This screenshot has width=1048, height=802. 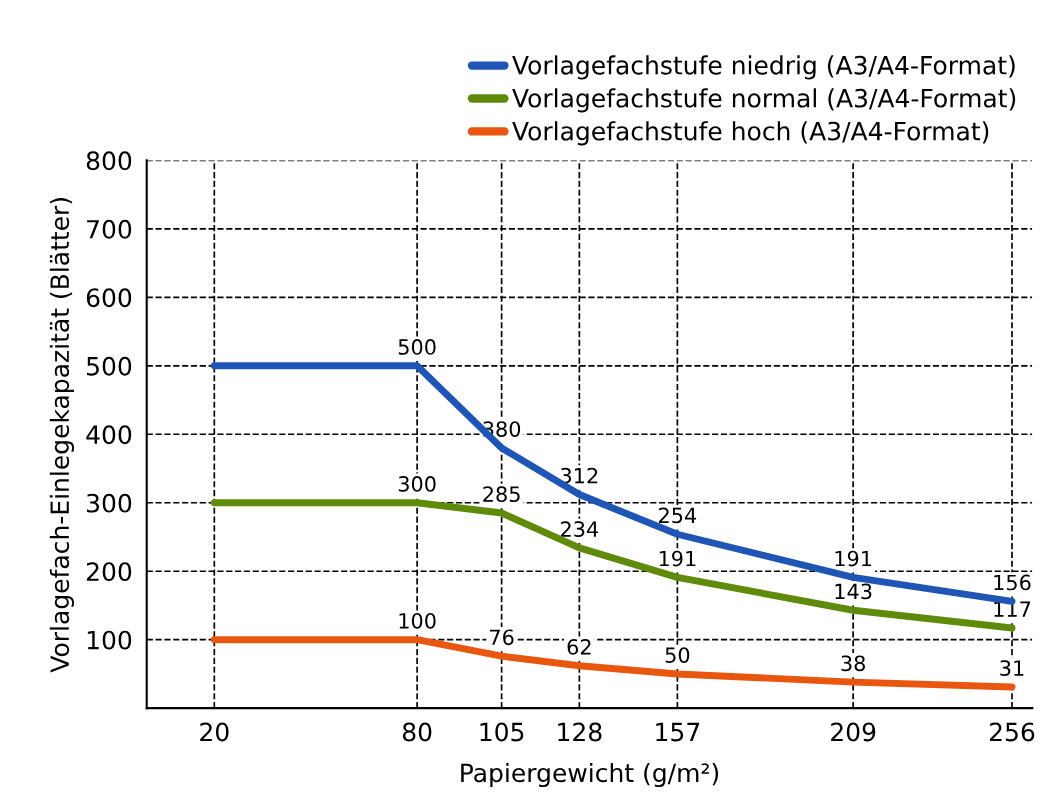 What do you see at coordinates (678, 732) in the screenshot?
I see `x-tick-label: 157` at bounding box center [678, 732].